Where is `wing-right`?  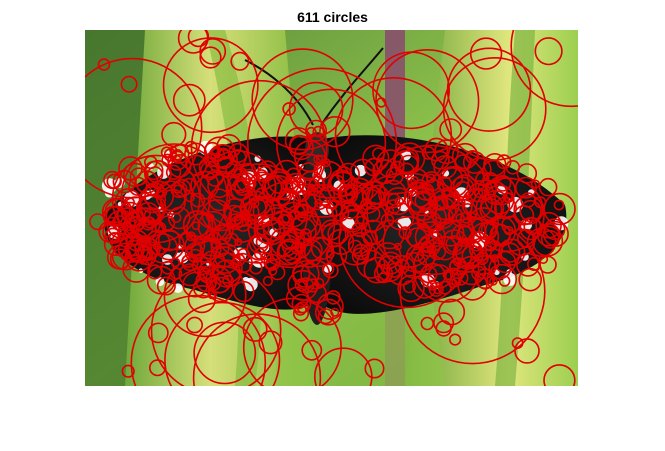 wing-right is located at coordinates (442, 224).